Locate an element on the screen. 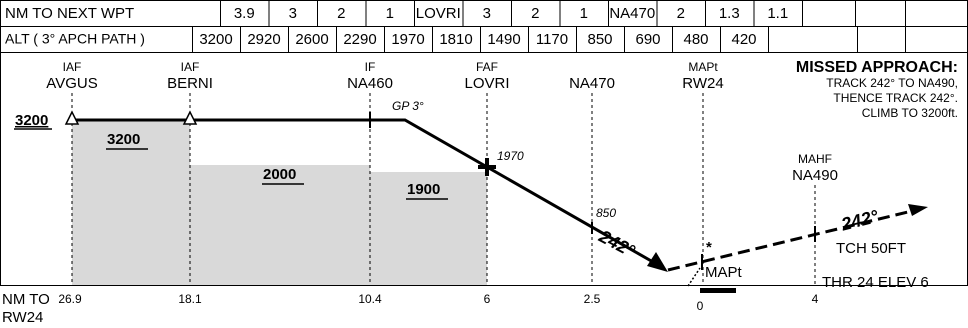 The height and width of the screenshot is (328, 968). table-value: 690 is located at coordinates (647, 39).